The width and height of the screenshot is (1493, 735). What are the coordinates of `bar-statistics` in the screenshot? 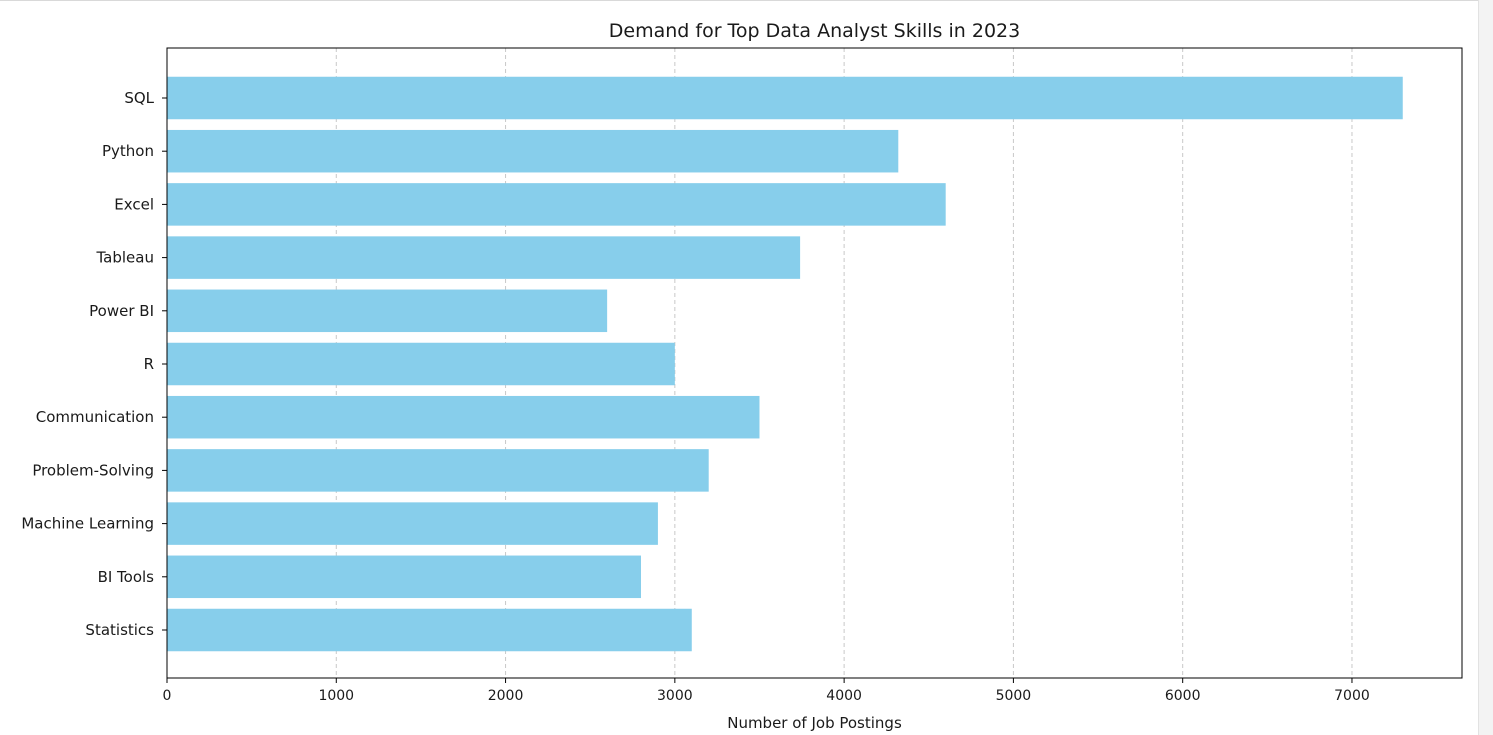 It's located at (429, 630).